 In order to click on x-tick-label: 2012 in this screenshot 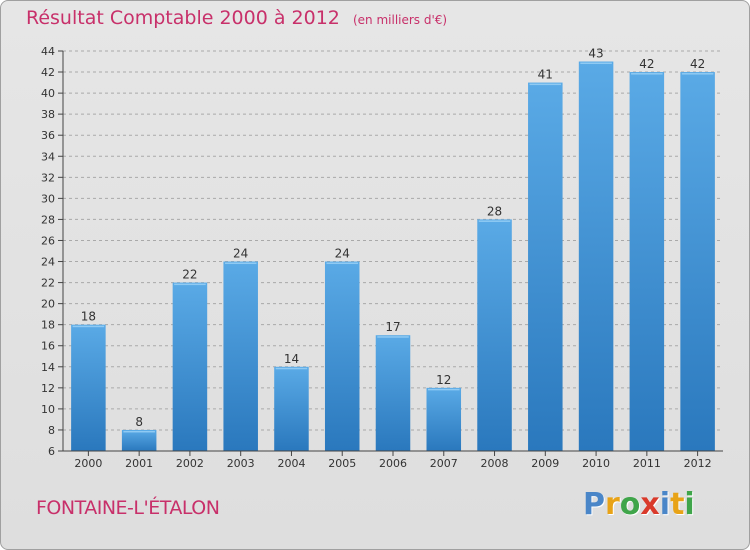, I will do `click(698, 463)`.